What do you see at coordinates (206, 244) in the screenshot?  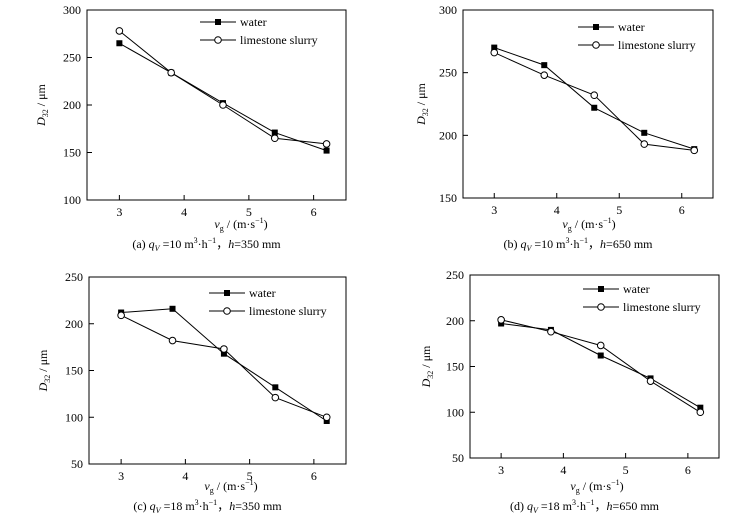 I see `panel-caption: (a) qV =10 m3·h−1，h=350 mm` at bounding box center [206, 244].